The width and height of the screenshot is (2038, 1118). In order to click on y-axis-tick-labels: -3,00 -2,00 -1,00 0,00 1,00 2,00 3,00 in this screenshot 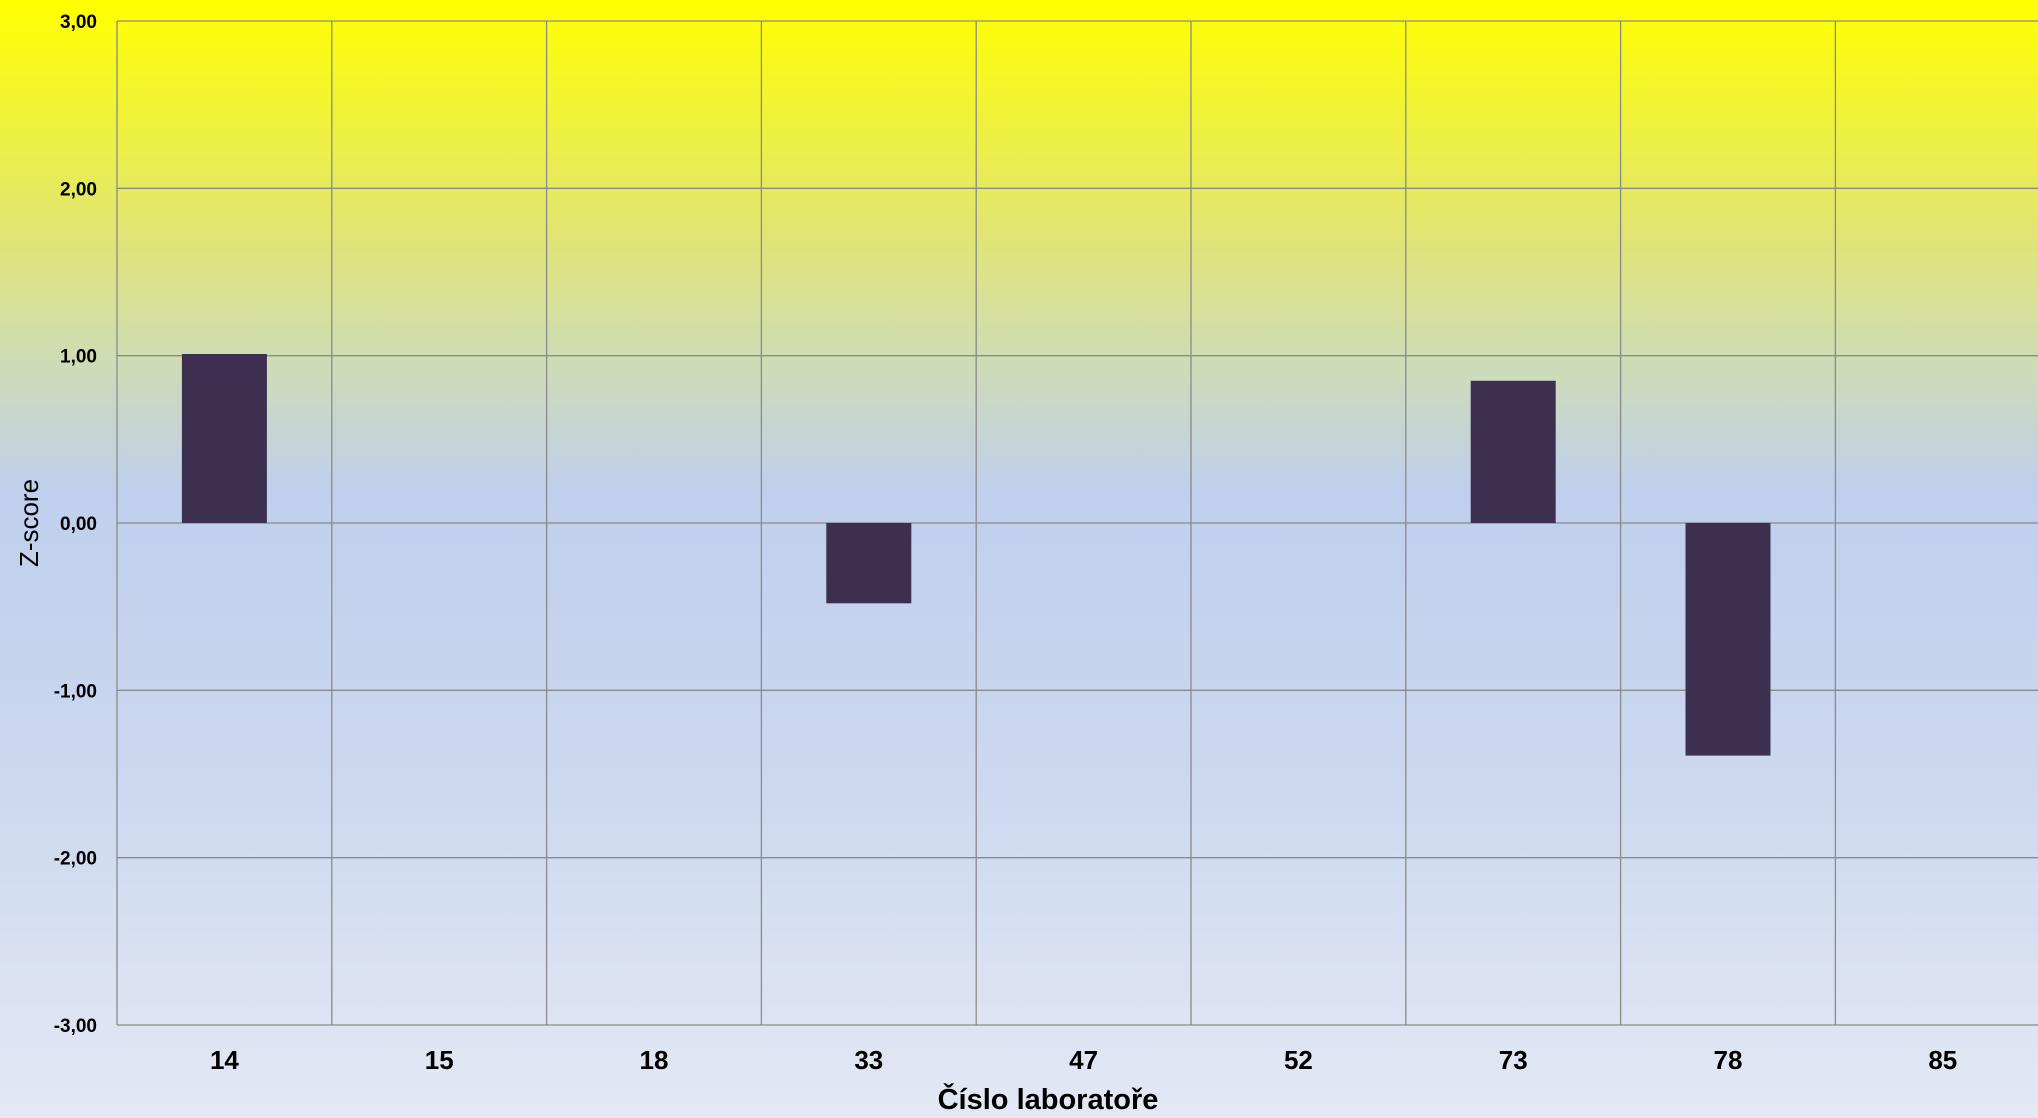, I will do `click(75, 524)`.